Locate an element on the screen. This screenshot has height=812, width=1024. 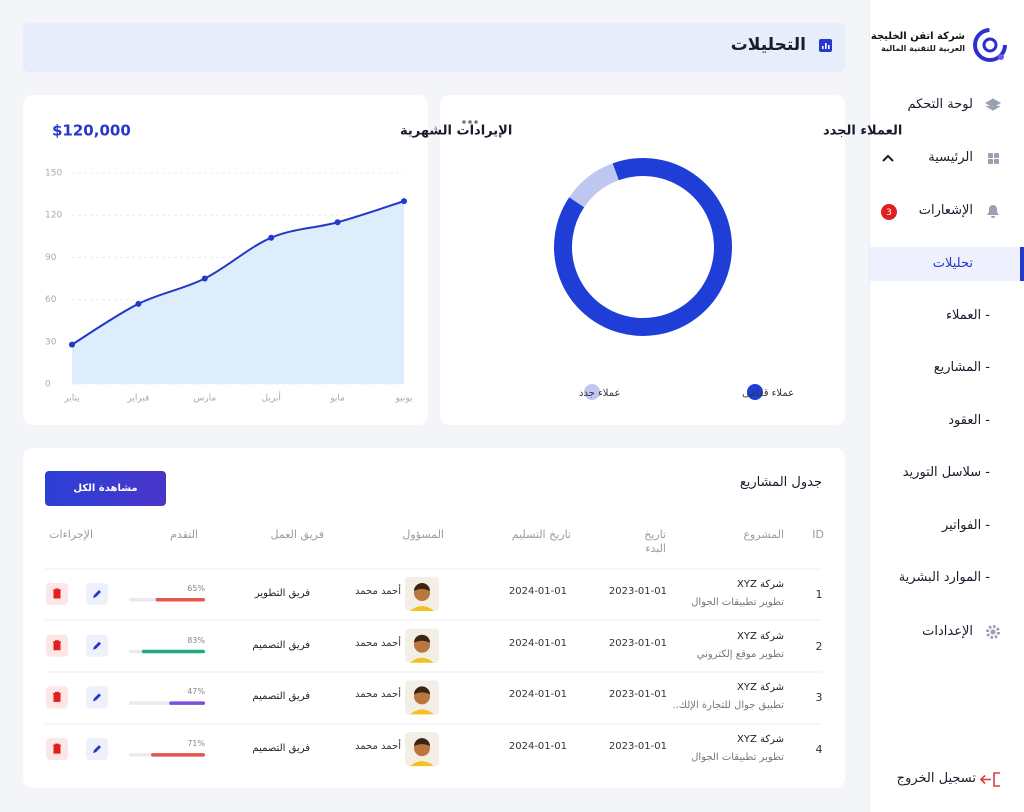
x-tick-label: يناير is located at coordinates (71, 399).